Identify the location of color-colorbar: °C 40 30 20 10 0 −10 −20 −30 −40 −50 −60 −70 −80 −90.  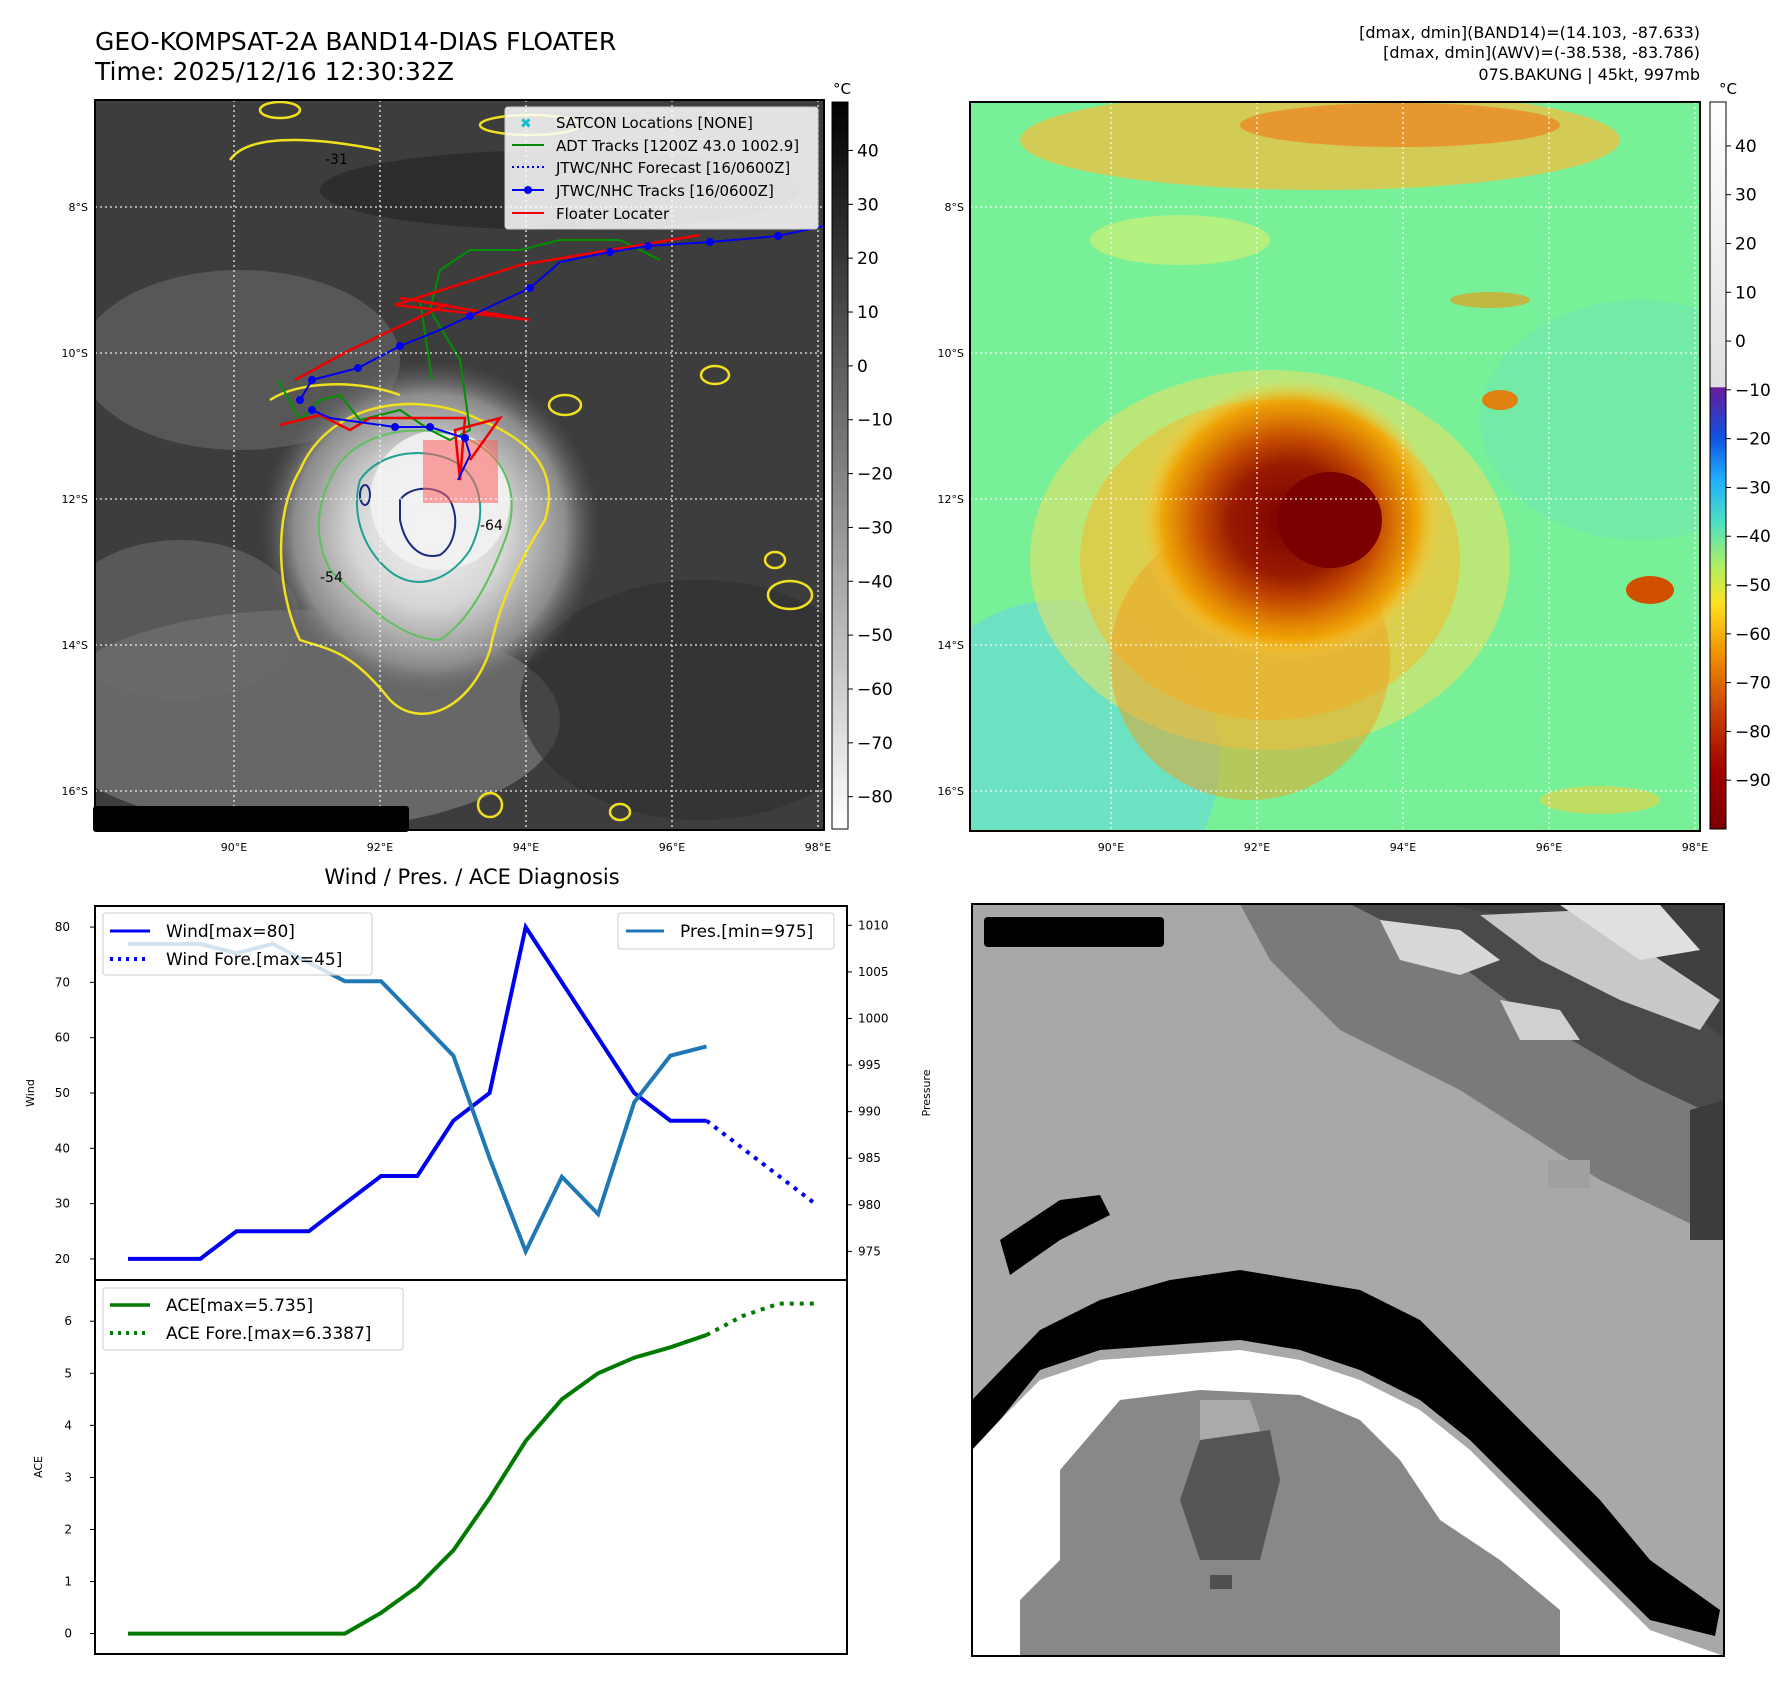
(1740, 455).